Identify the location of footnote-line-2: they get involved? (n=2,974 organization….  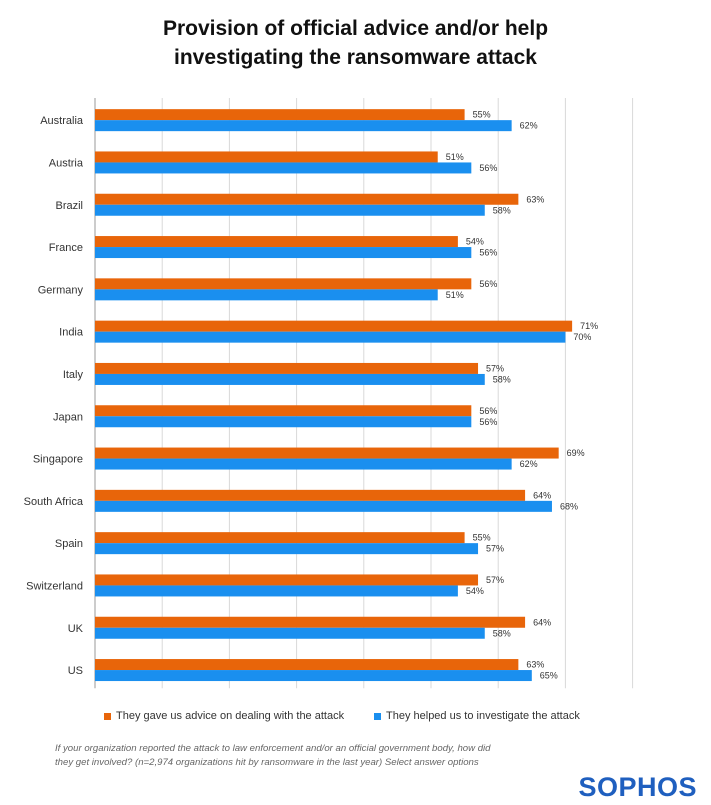
(267, 762).